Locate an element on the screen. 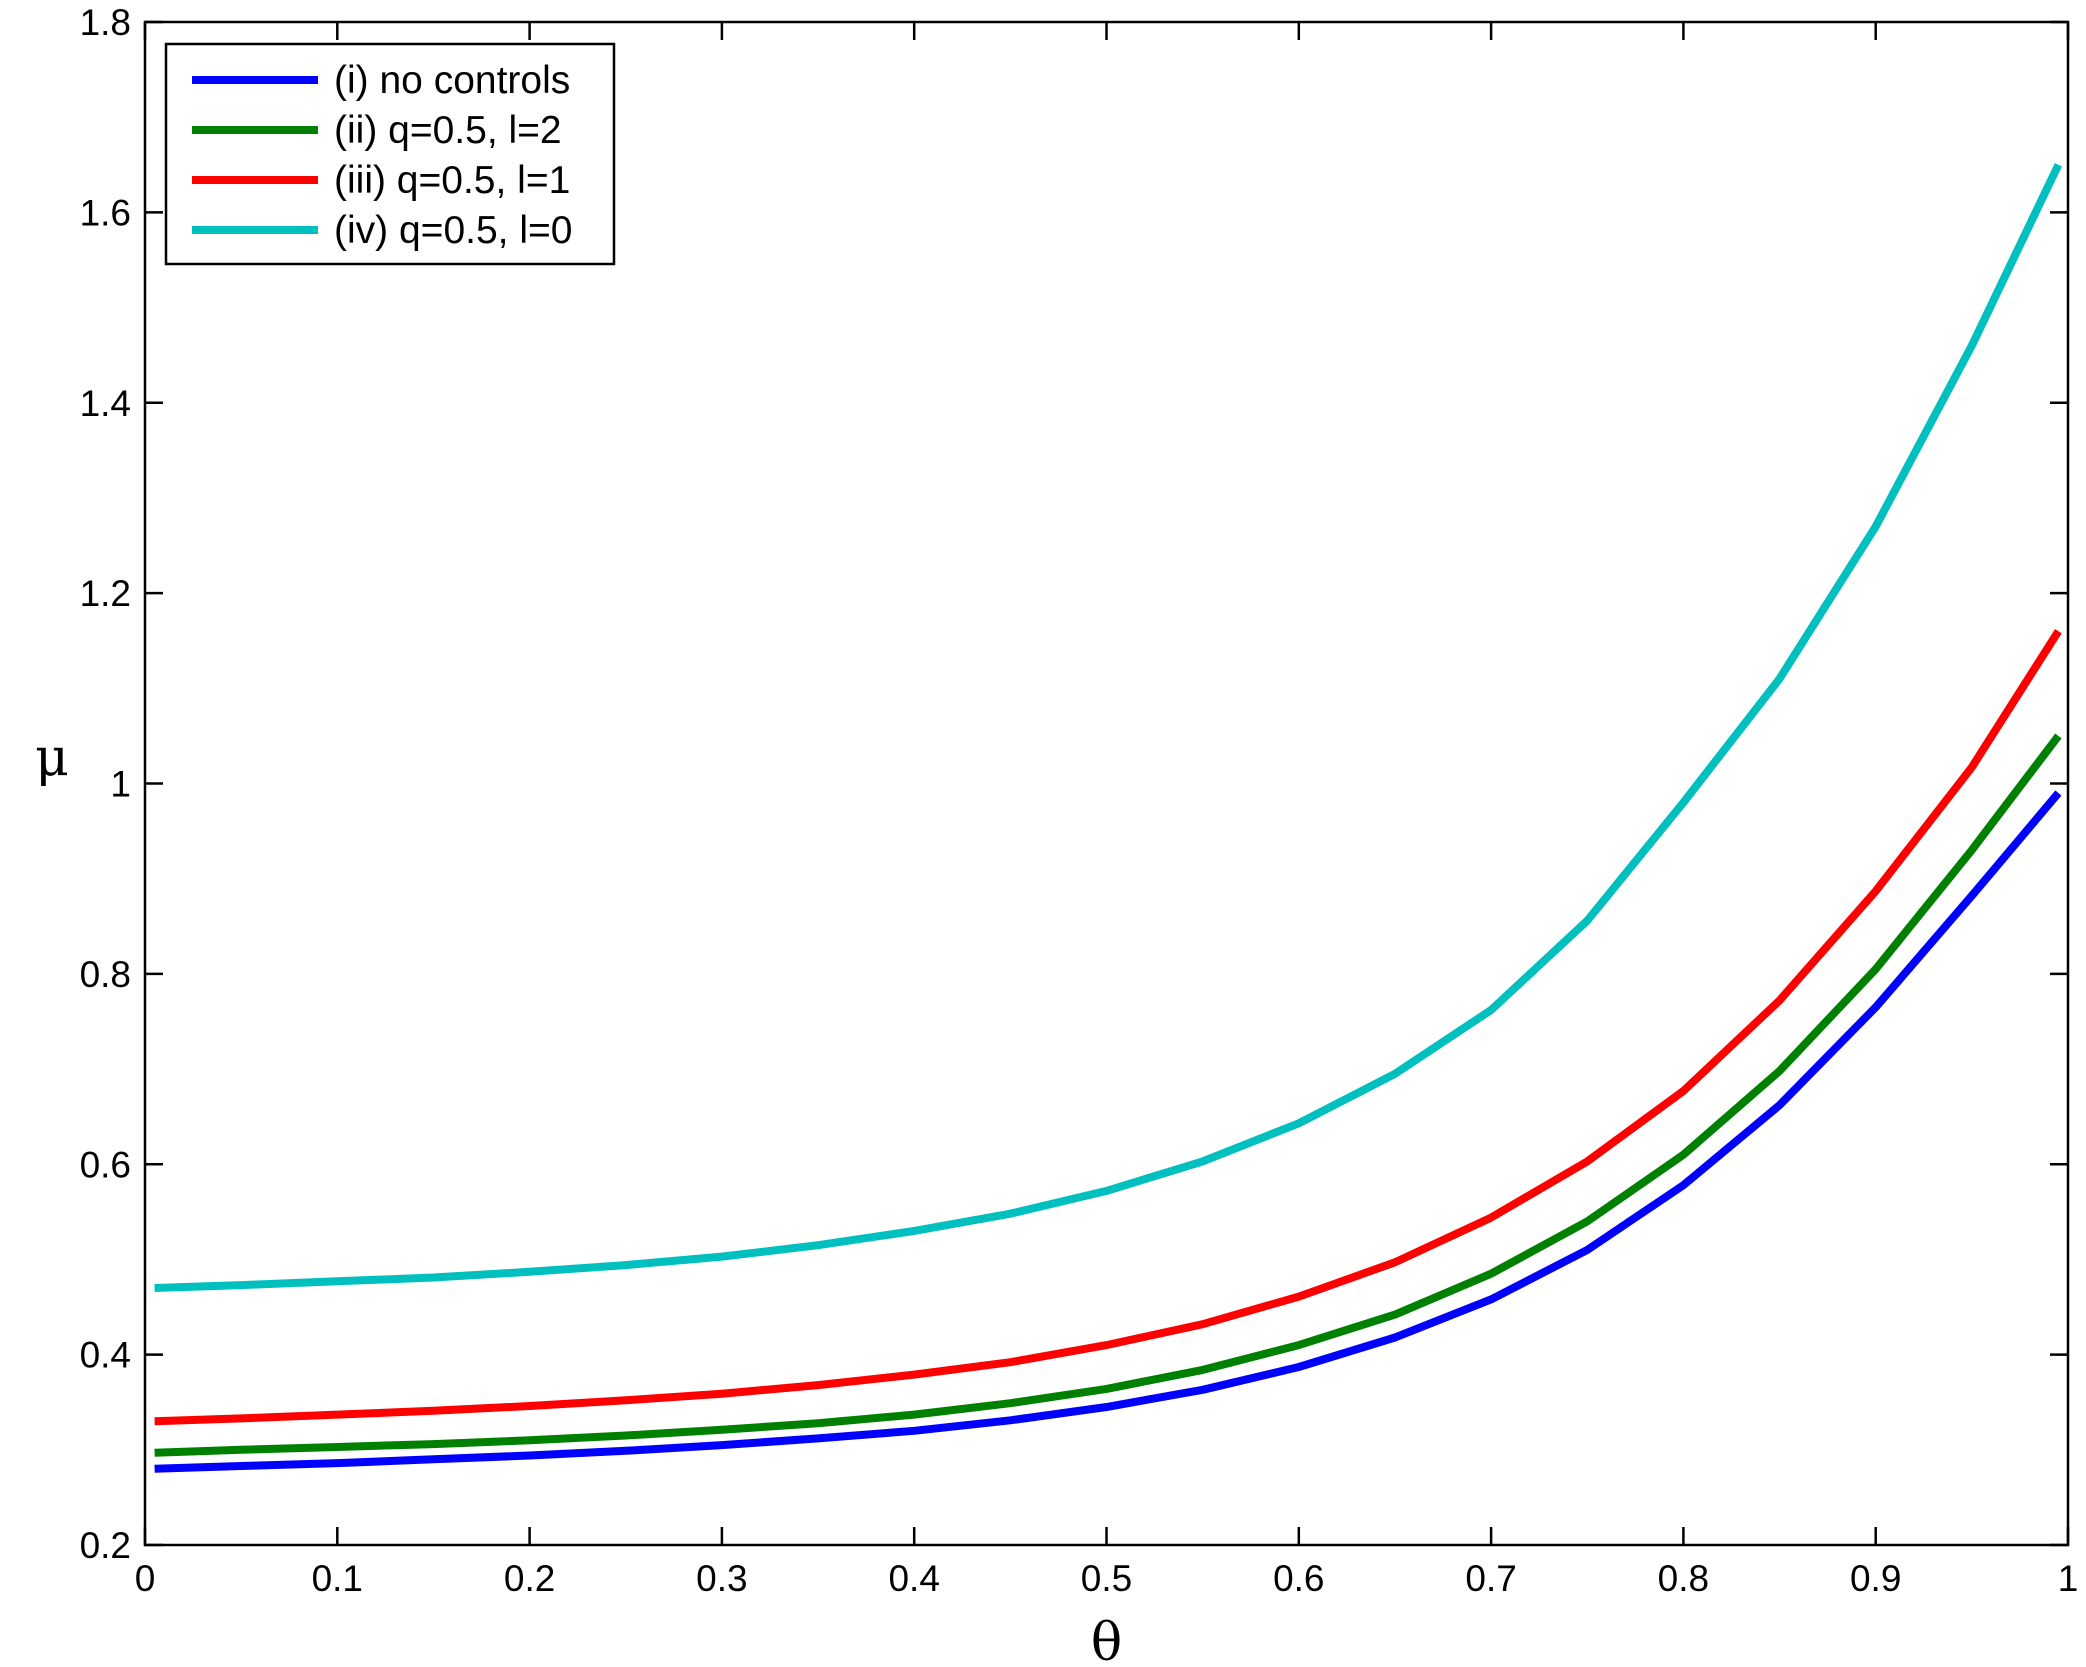 The width and height of the screenshot is (2086, 1667). legend-label-4: (iv) q=0.5, l=0 is located at coordinates (453, 230).